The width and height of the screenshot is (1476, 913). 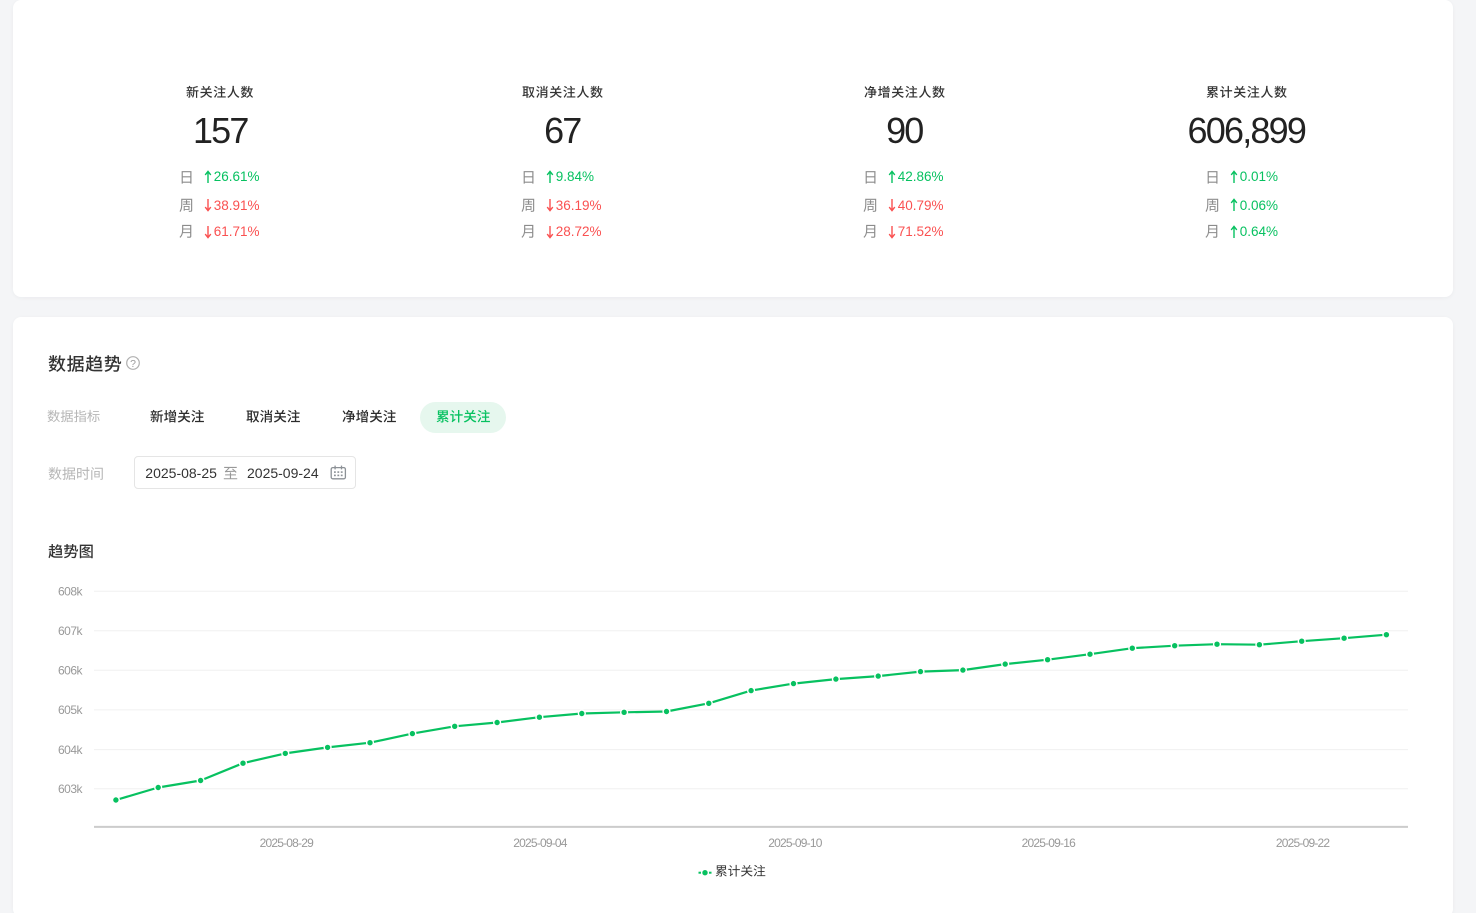 What do you see at coordinates (1303, 843) in the screenshot?
I see `svg-text: 2025-09-22` at bounding box center [1303, 843].